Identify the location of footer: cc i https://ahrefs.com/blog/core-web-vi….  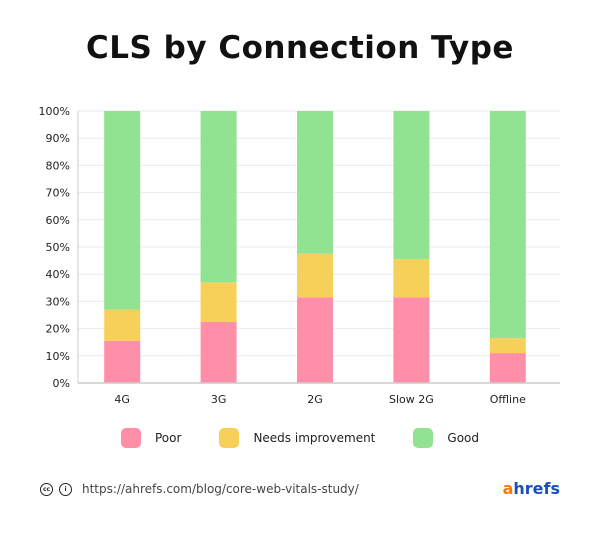
(199, 489).